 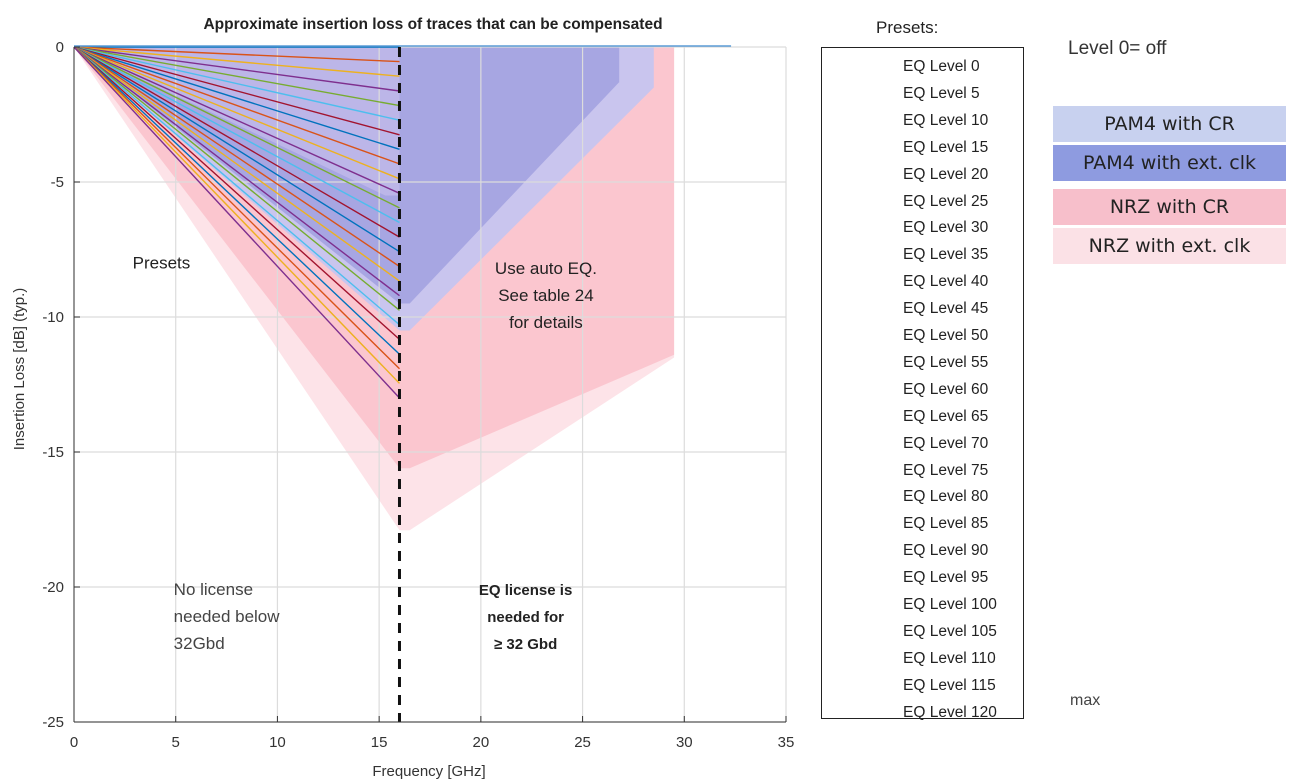 I want to click on x-tick-label-0: 0, so click(x=74, y=742).